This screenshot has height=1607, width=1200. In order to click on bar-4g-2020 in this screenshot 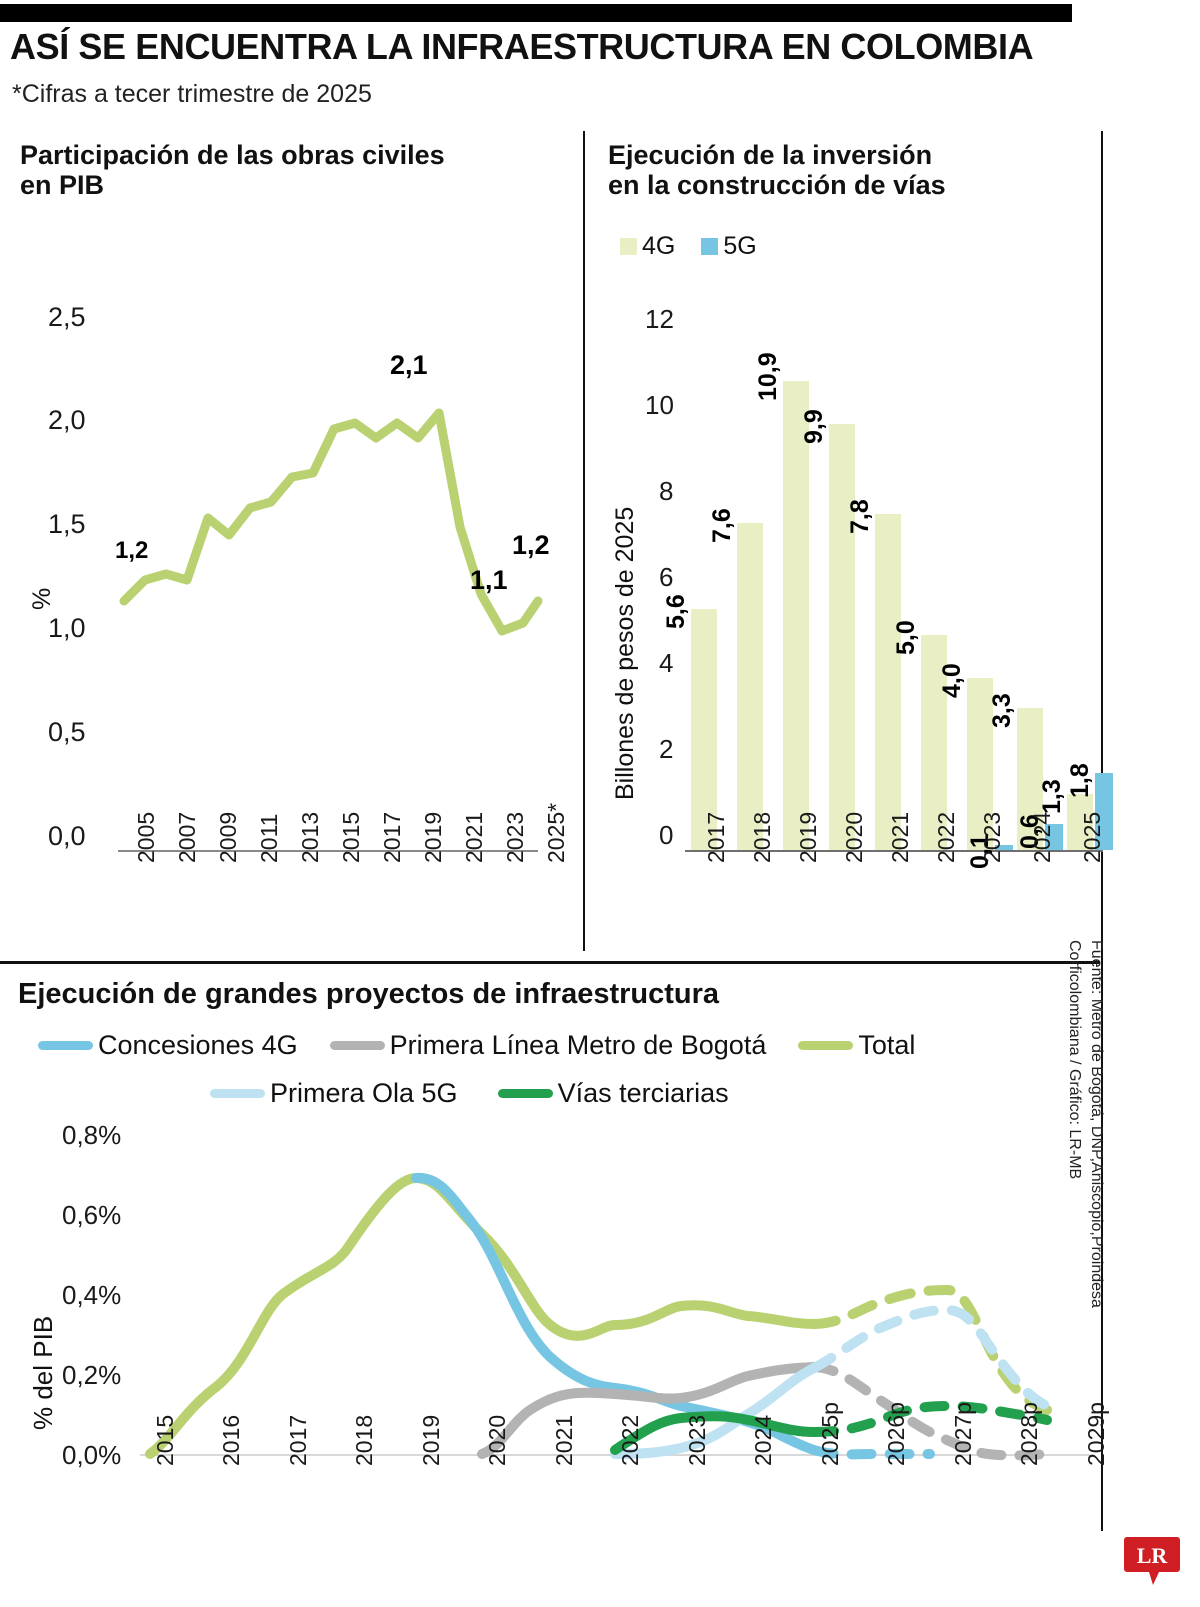, I will do `click(842, 637)`.